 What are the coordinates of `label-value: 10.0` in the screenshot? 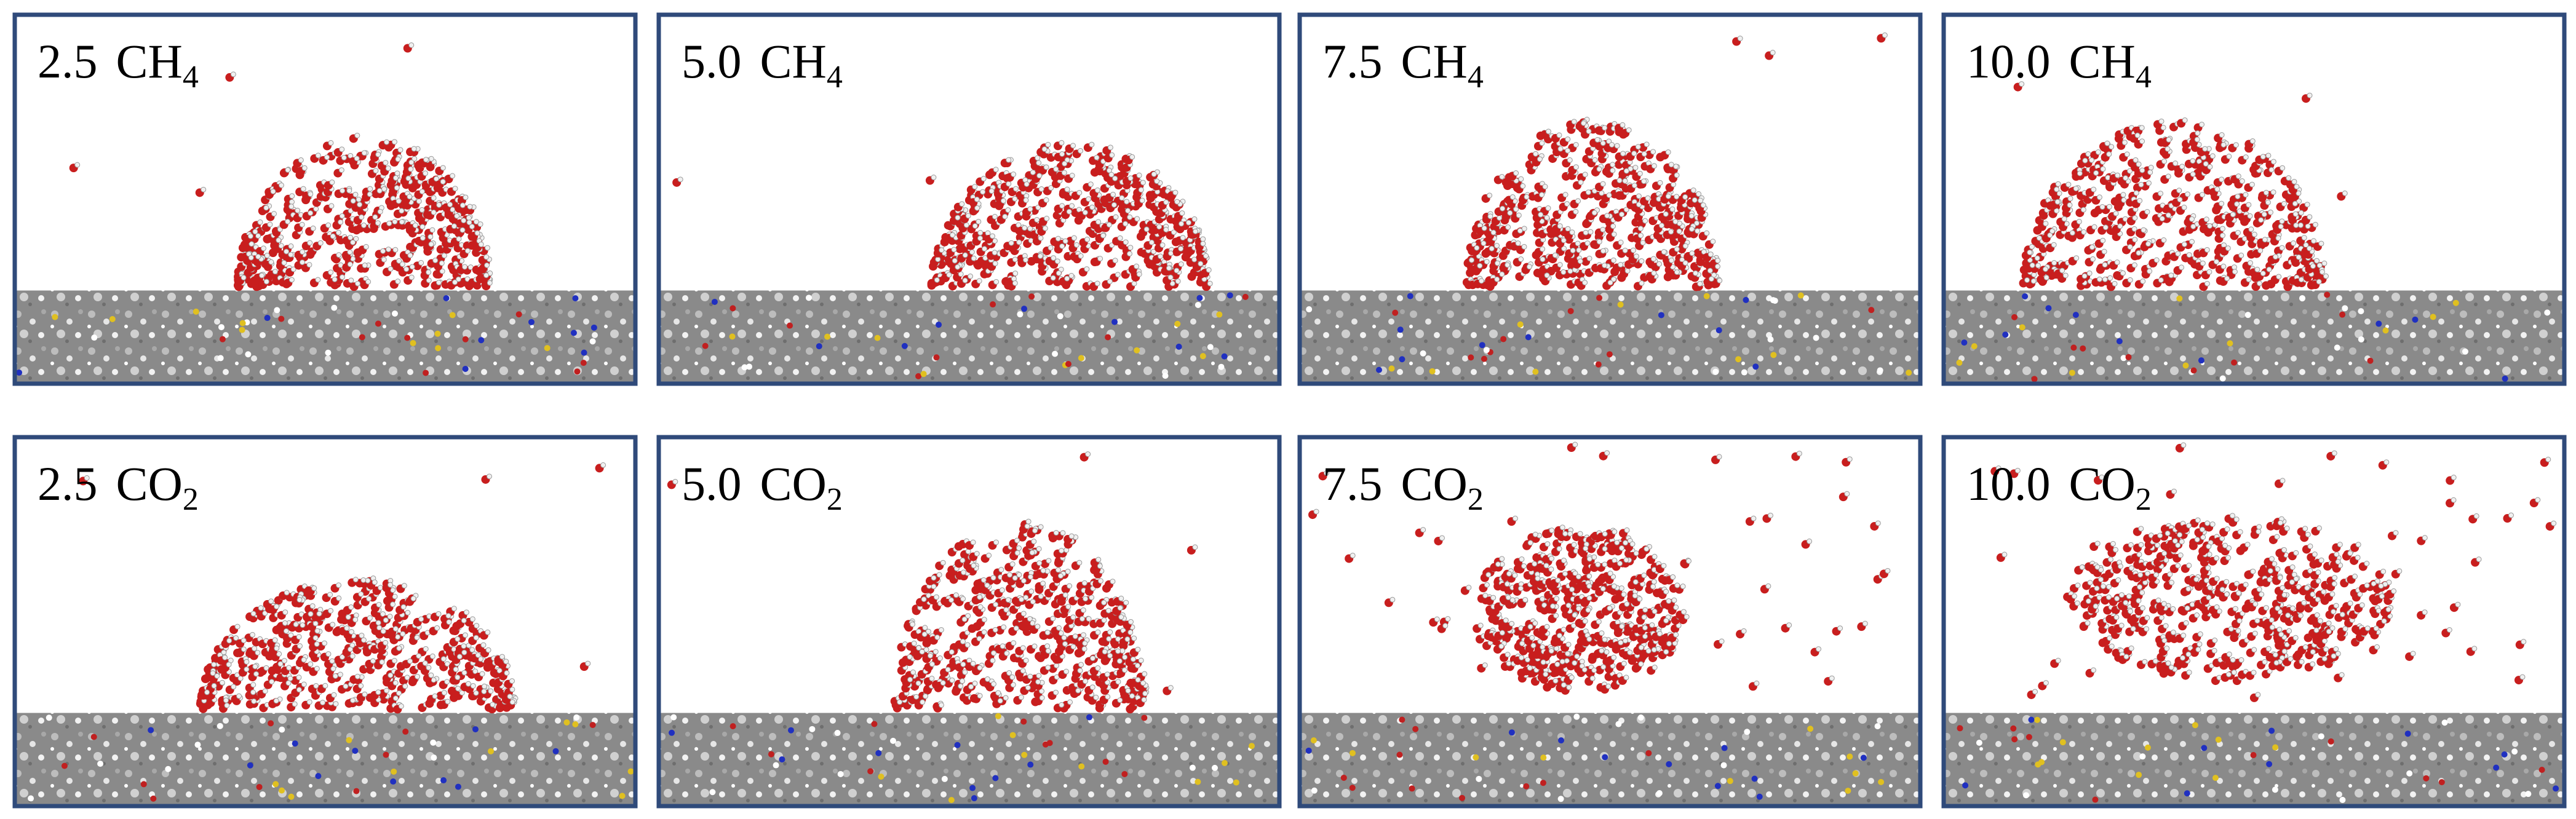 It's located at (2008, 61).